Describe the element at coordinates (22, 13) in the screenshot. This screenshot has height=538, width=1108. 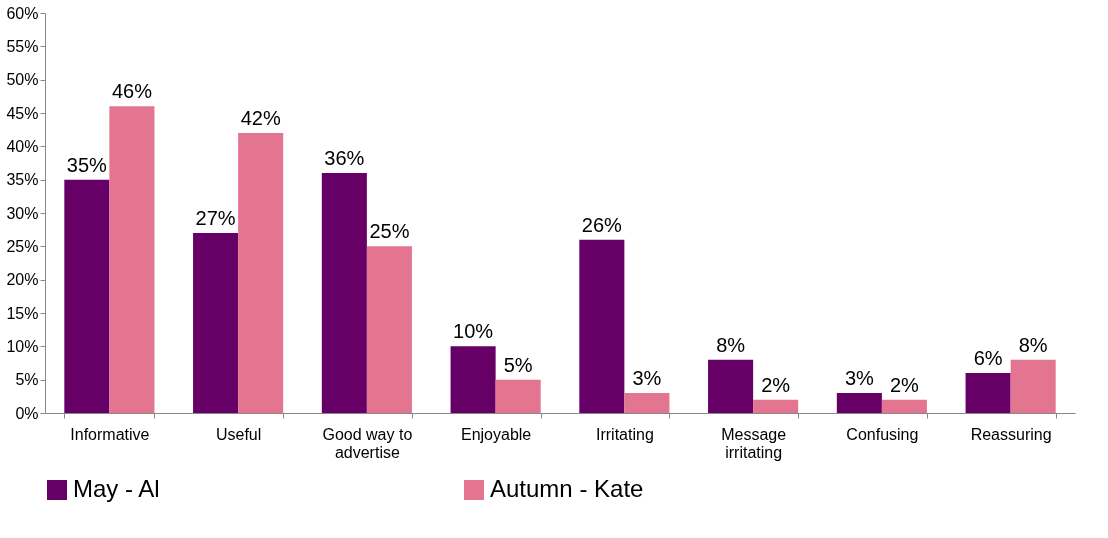
I see `y-tick-label: 60%` at that location.